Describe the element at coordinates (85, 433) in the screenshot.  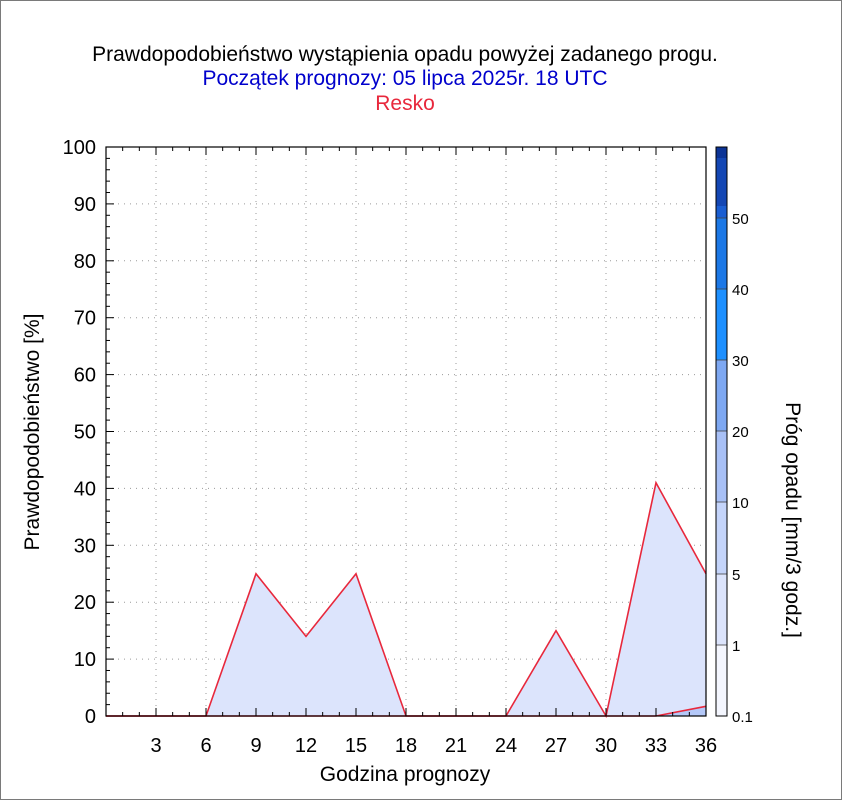
I see `y-tick-label: 50` at that location.